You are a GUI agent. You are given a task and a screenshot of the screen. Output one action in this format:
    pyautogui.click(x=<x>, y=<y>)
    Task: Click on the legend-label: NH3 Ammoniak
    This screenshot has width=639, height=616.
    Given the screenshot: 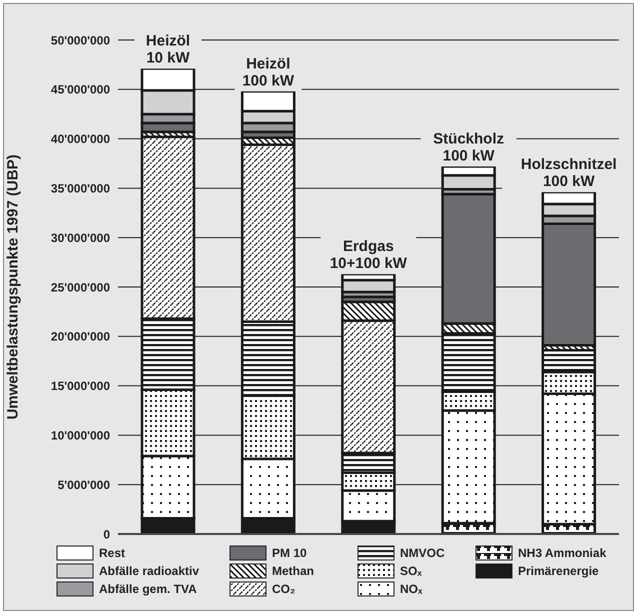 What is the action you would take?
    pyautogui.click(x=562, y=553)
    